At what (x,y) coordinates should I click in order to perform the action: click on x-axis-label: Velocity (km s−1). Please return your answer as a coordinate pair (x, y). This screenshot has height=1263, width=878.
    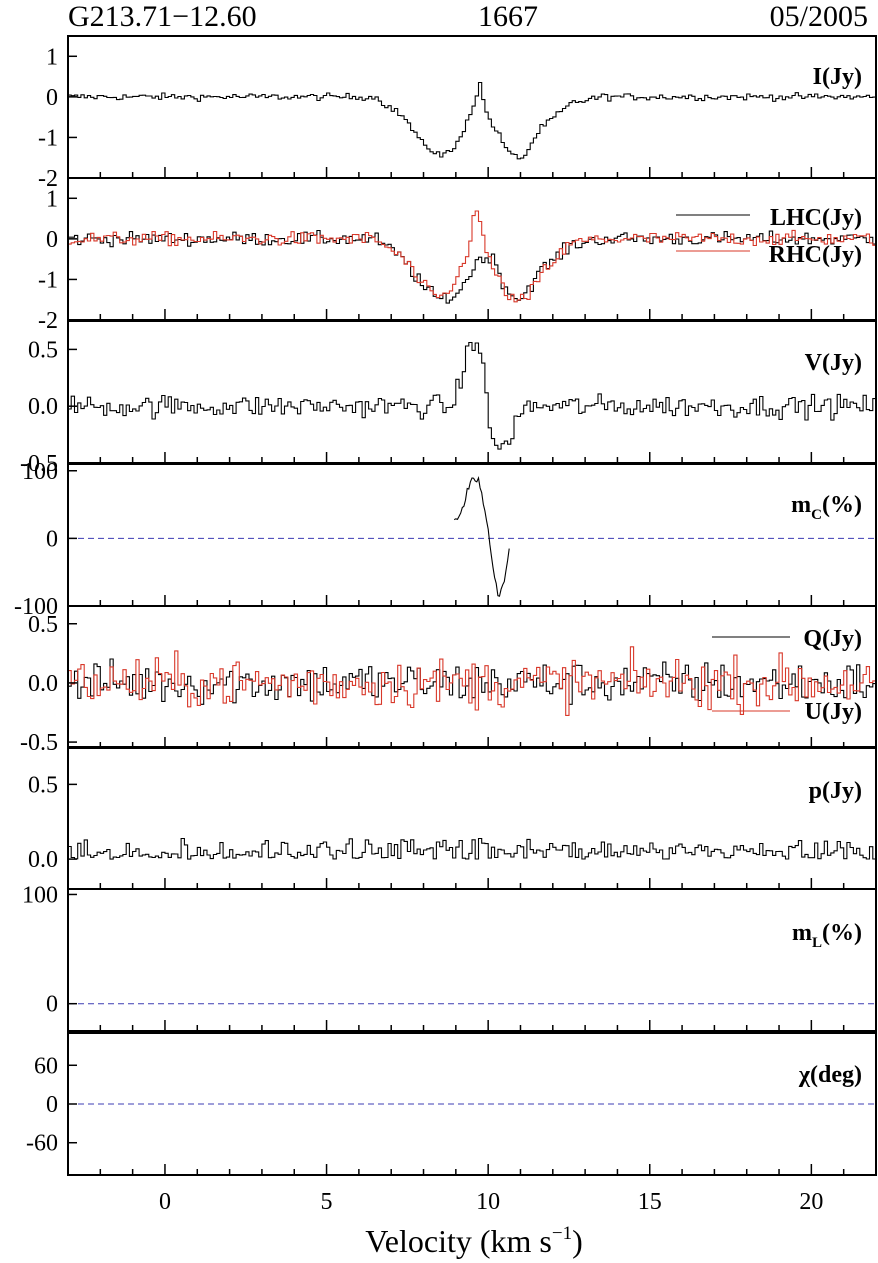
    Looking at the image, I should click on (474, 1241).